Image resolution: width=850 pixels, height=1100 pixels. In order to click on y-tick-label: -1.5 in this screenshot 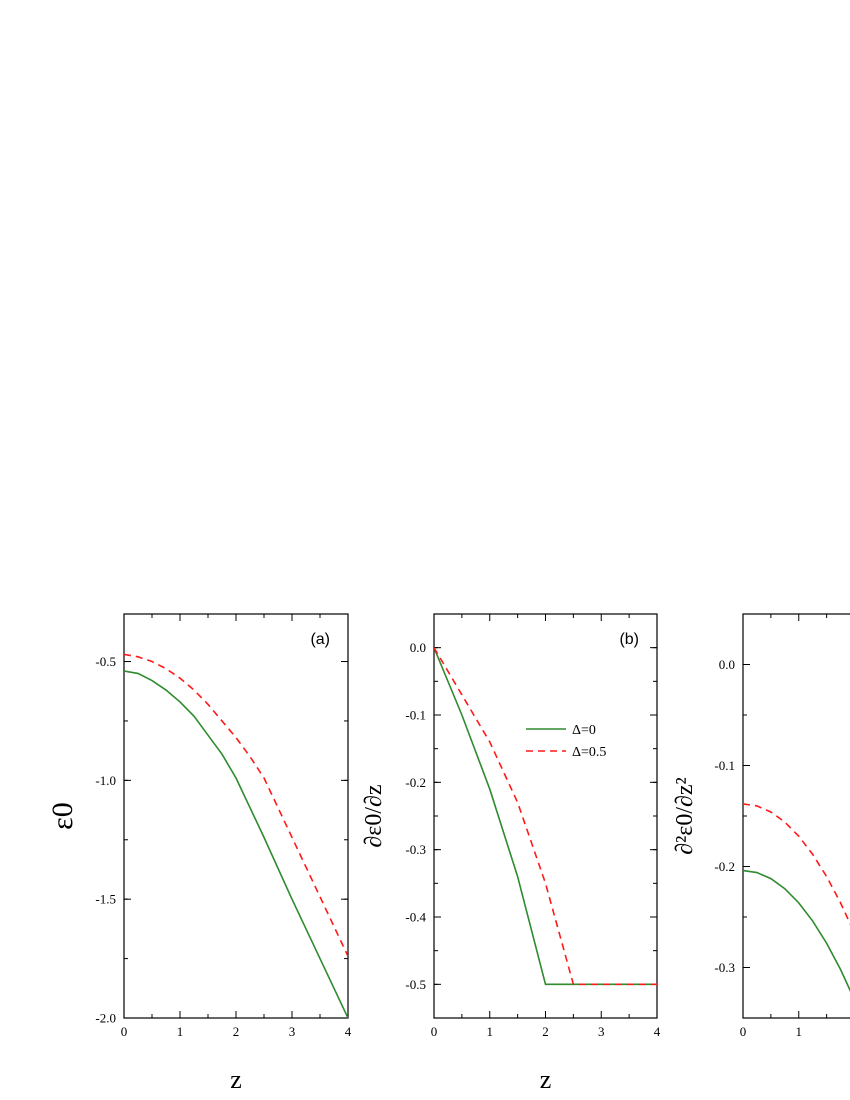, I will do `click(105, 899)`.